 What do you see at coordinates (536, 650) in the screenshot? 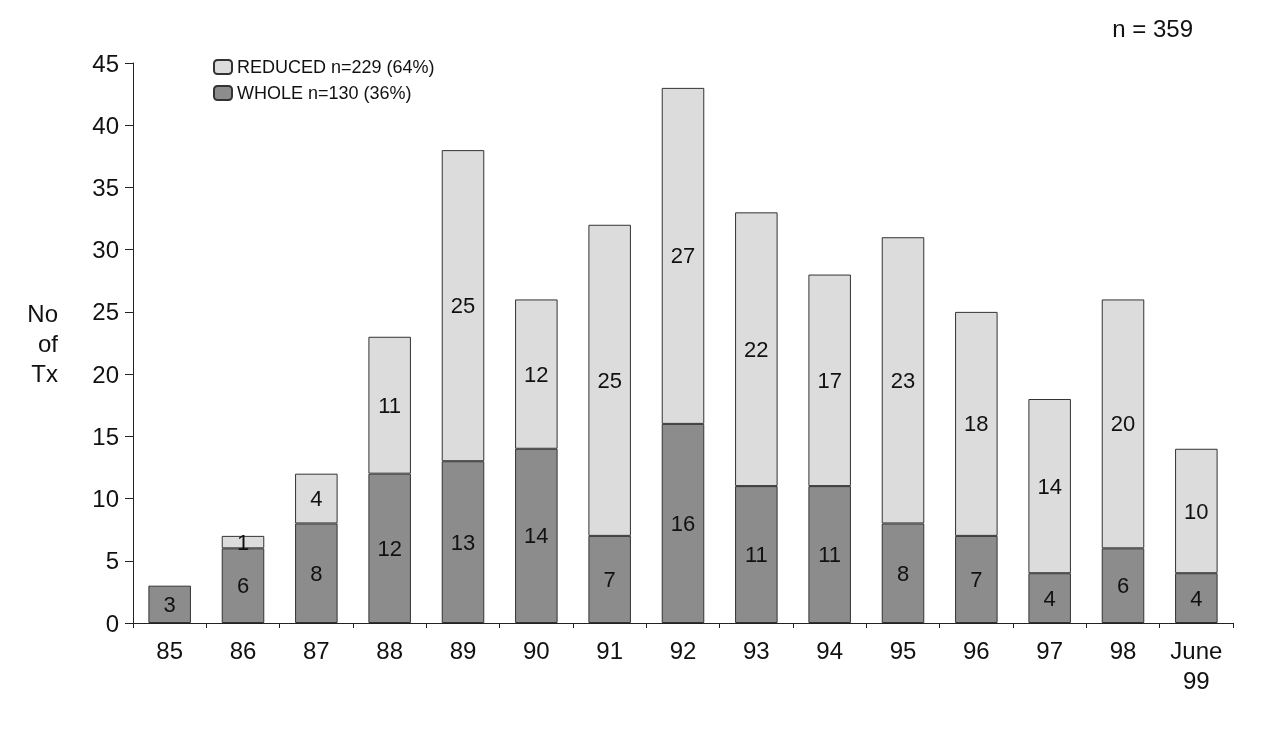
I see `x-tick-label: 90` at bounding box center [536, 650].